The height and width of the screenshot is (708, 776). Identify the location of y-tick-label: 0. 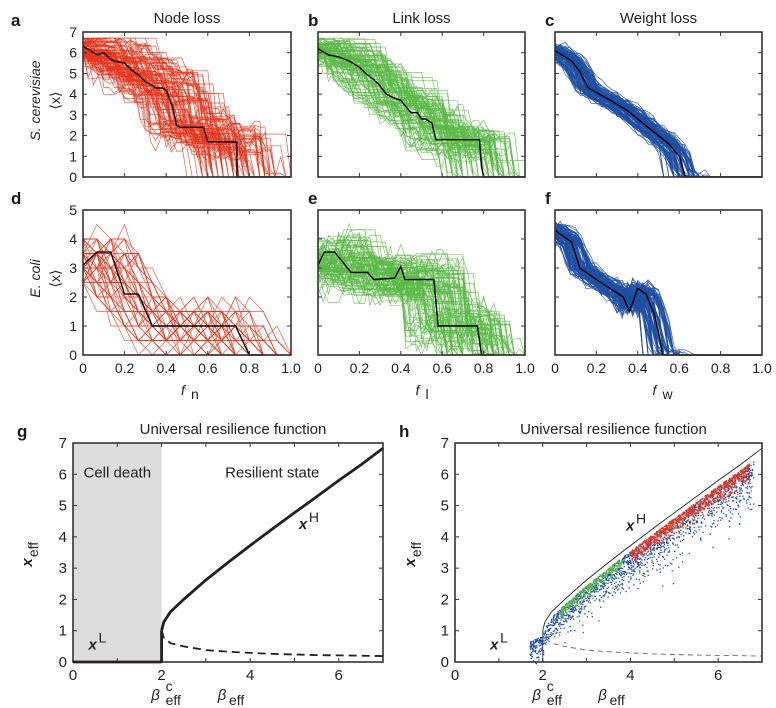
(63, 662).